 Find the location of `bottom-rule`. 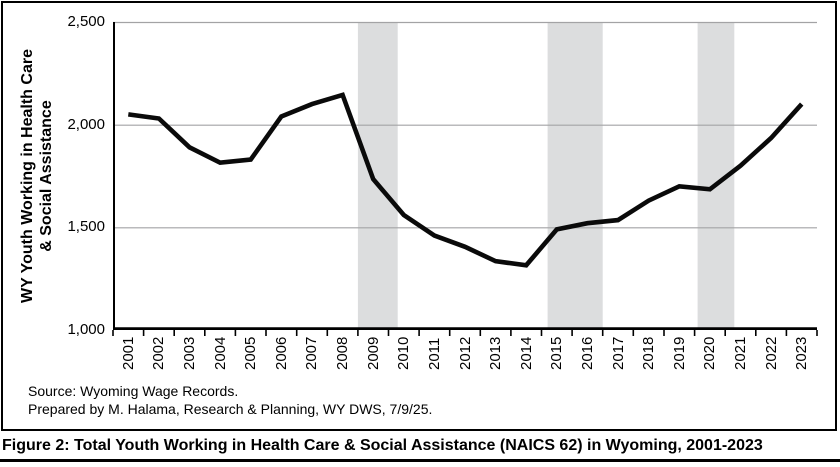

bottom-rule is located at coordinates (420, 460).